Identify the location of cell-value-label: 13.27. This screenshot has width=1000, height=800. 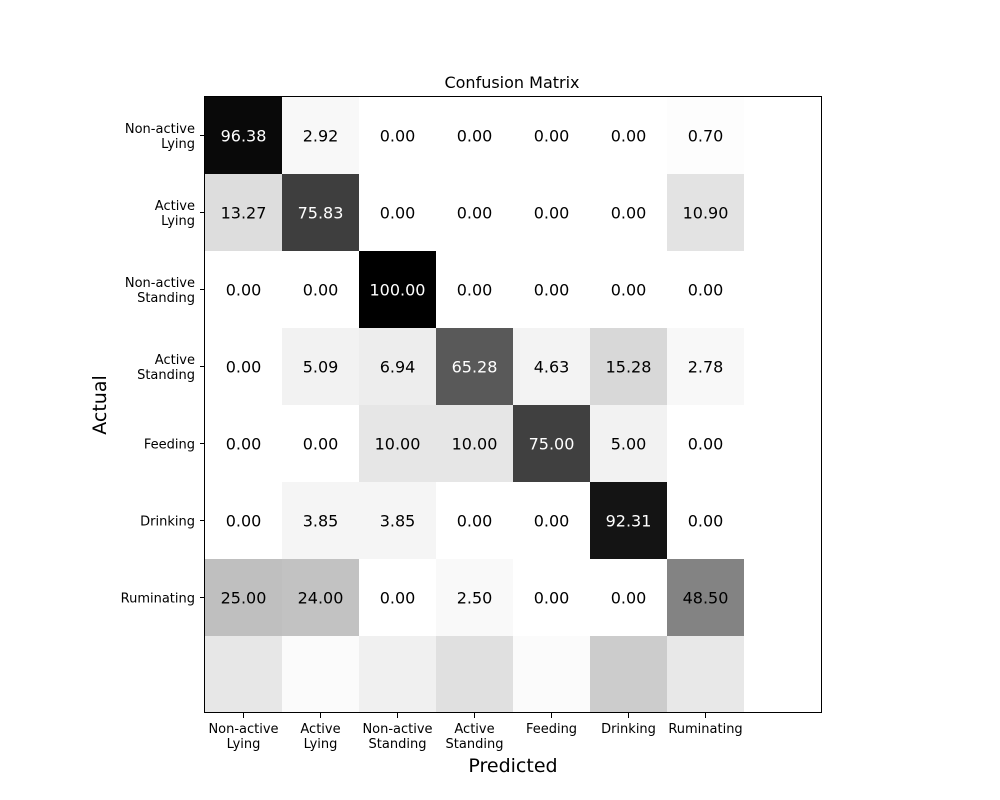
(244, 213).